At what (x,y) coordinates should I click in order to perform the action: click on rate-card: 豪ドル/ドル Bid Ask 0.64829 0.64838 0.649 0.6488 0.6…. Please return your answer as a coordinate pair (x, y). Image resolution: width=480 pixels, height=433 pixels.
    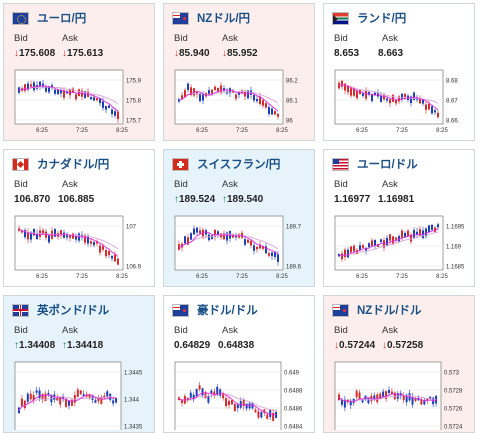
    Looking at the image, I should click on (239, 364).